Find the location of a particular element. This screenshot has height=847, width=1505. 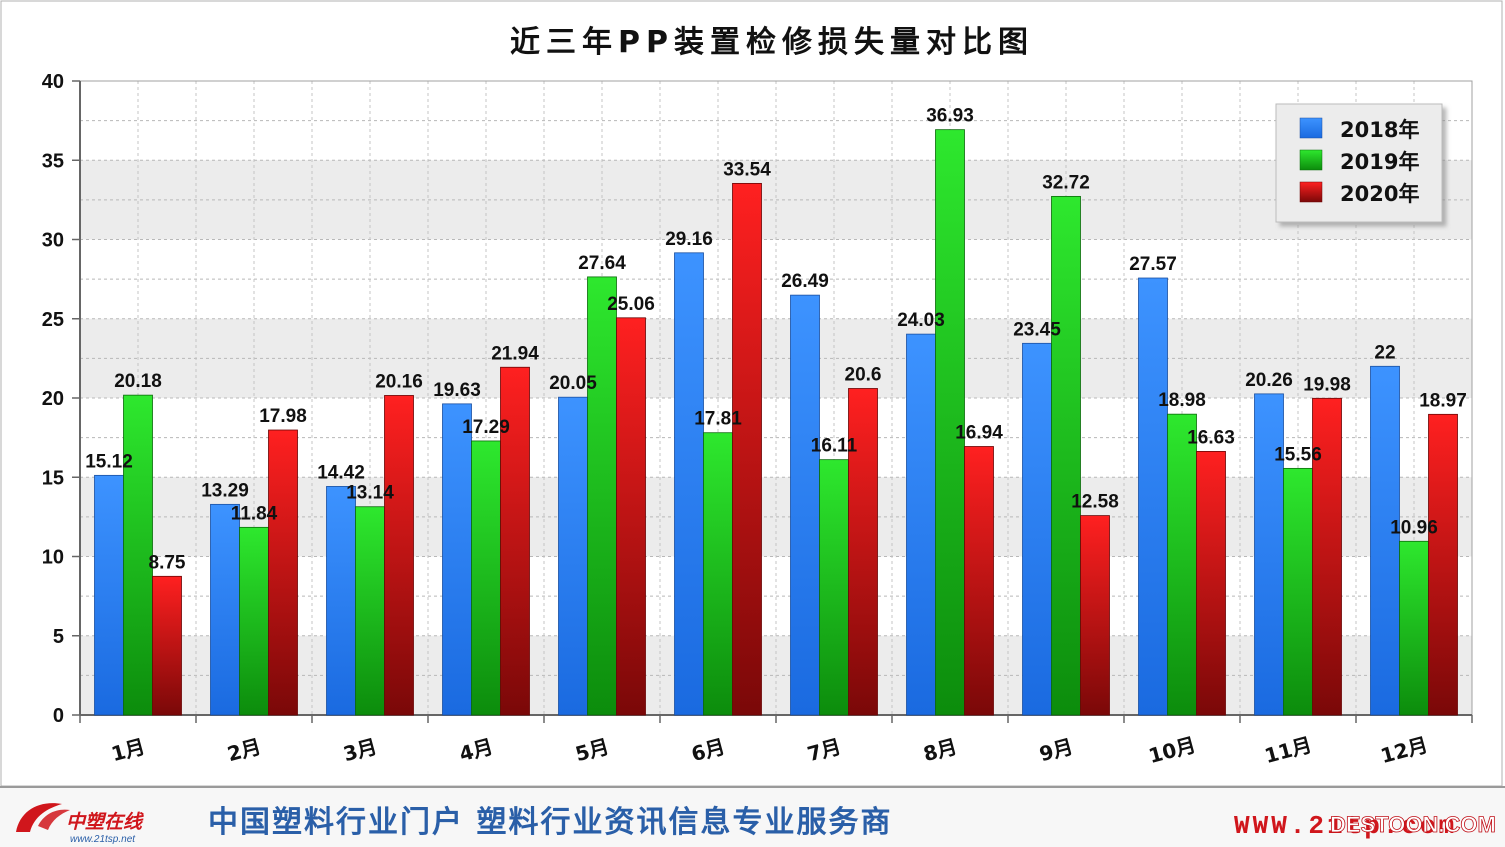

data-label-2018-3: 14.42 is located at coordinates (341, 472).